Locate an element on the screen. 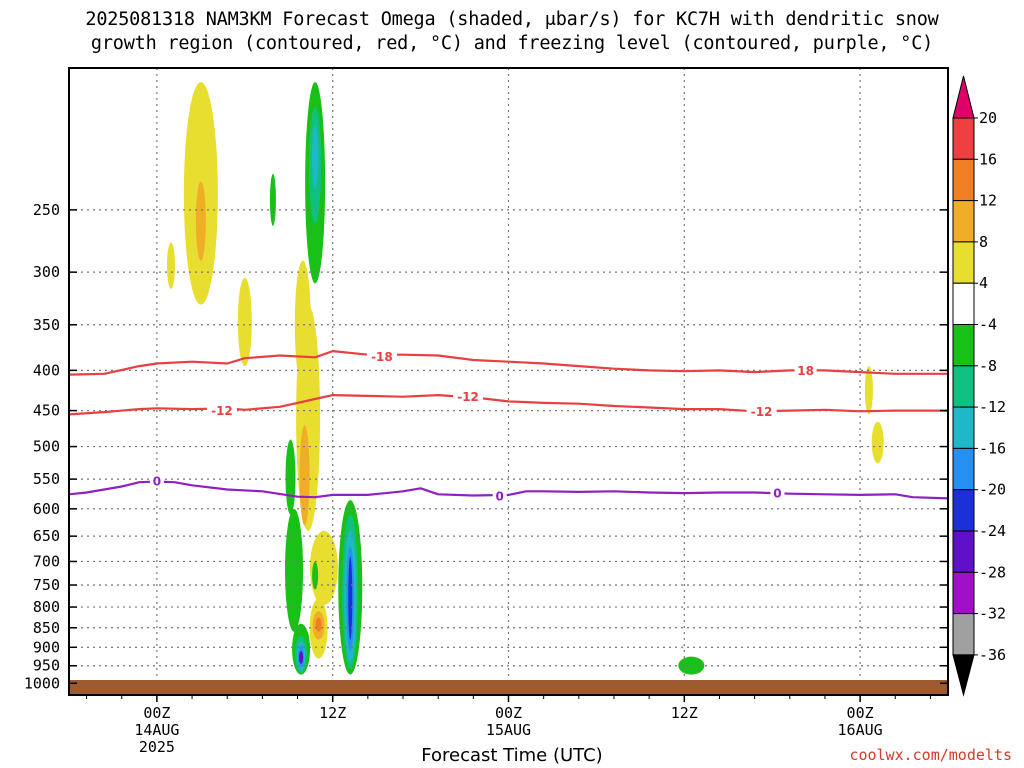  contour-label: 18 is located at coordinates (805, 371).